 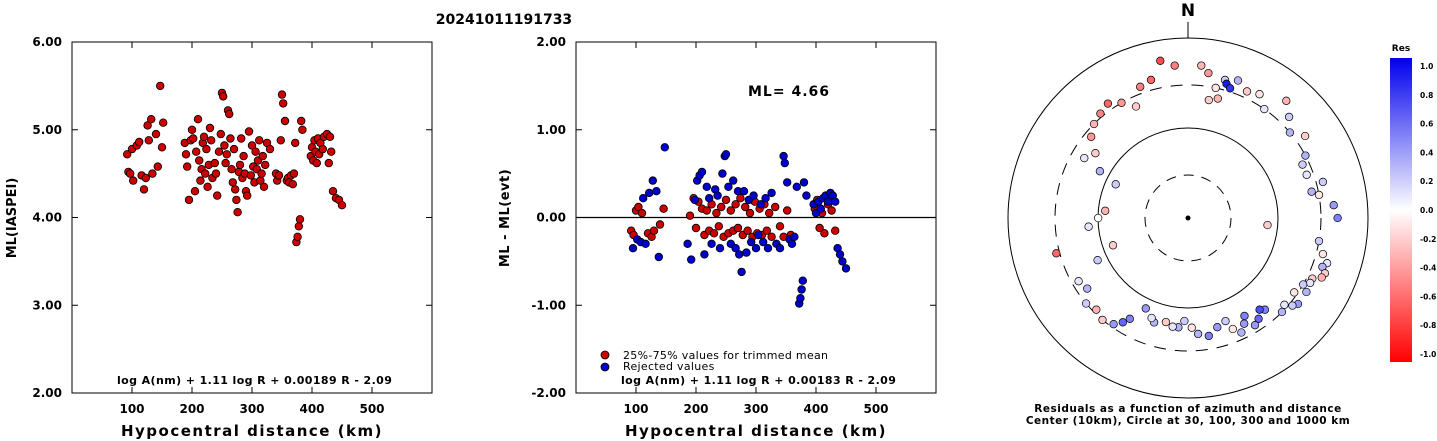 I want to click on y-tick-label: 5.00, so click(x=47, y=130).